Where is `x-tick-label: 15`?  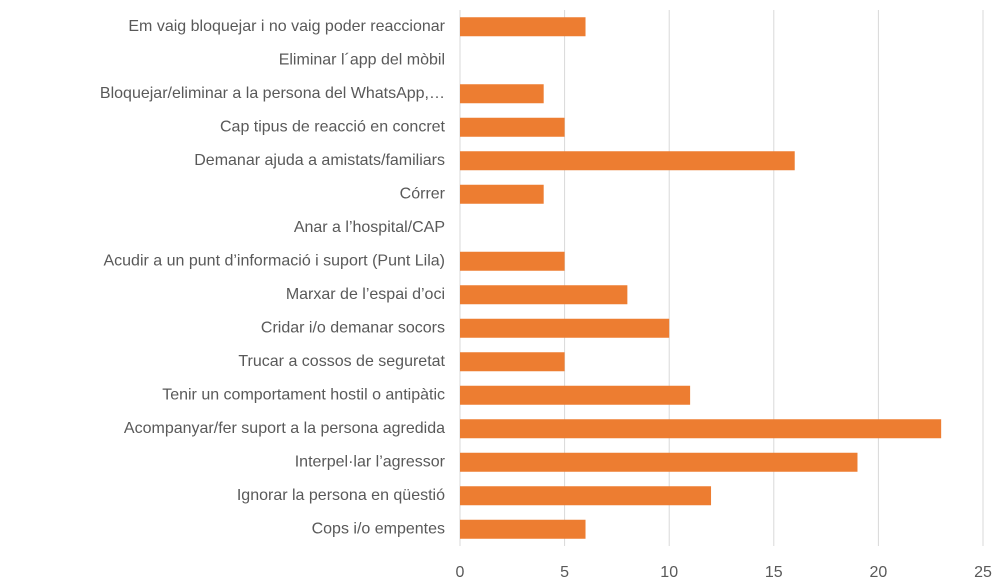
x-tick-label: 15 is located at coordinates (774, 572).